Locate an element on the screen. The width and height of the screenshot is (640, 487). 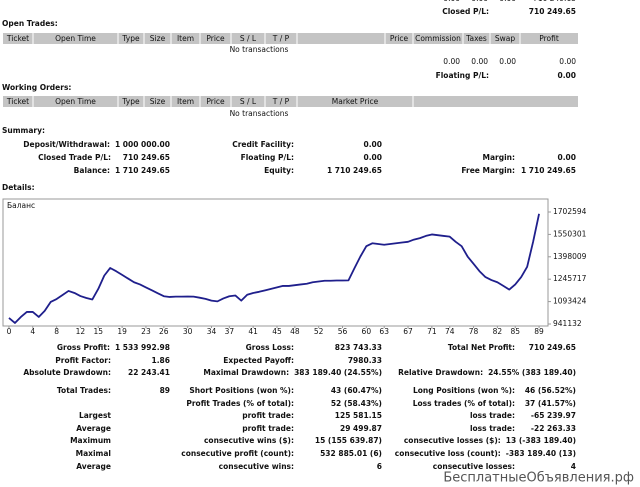
x-tick-label: 52 is located at coordinates (319, 331).